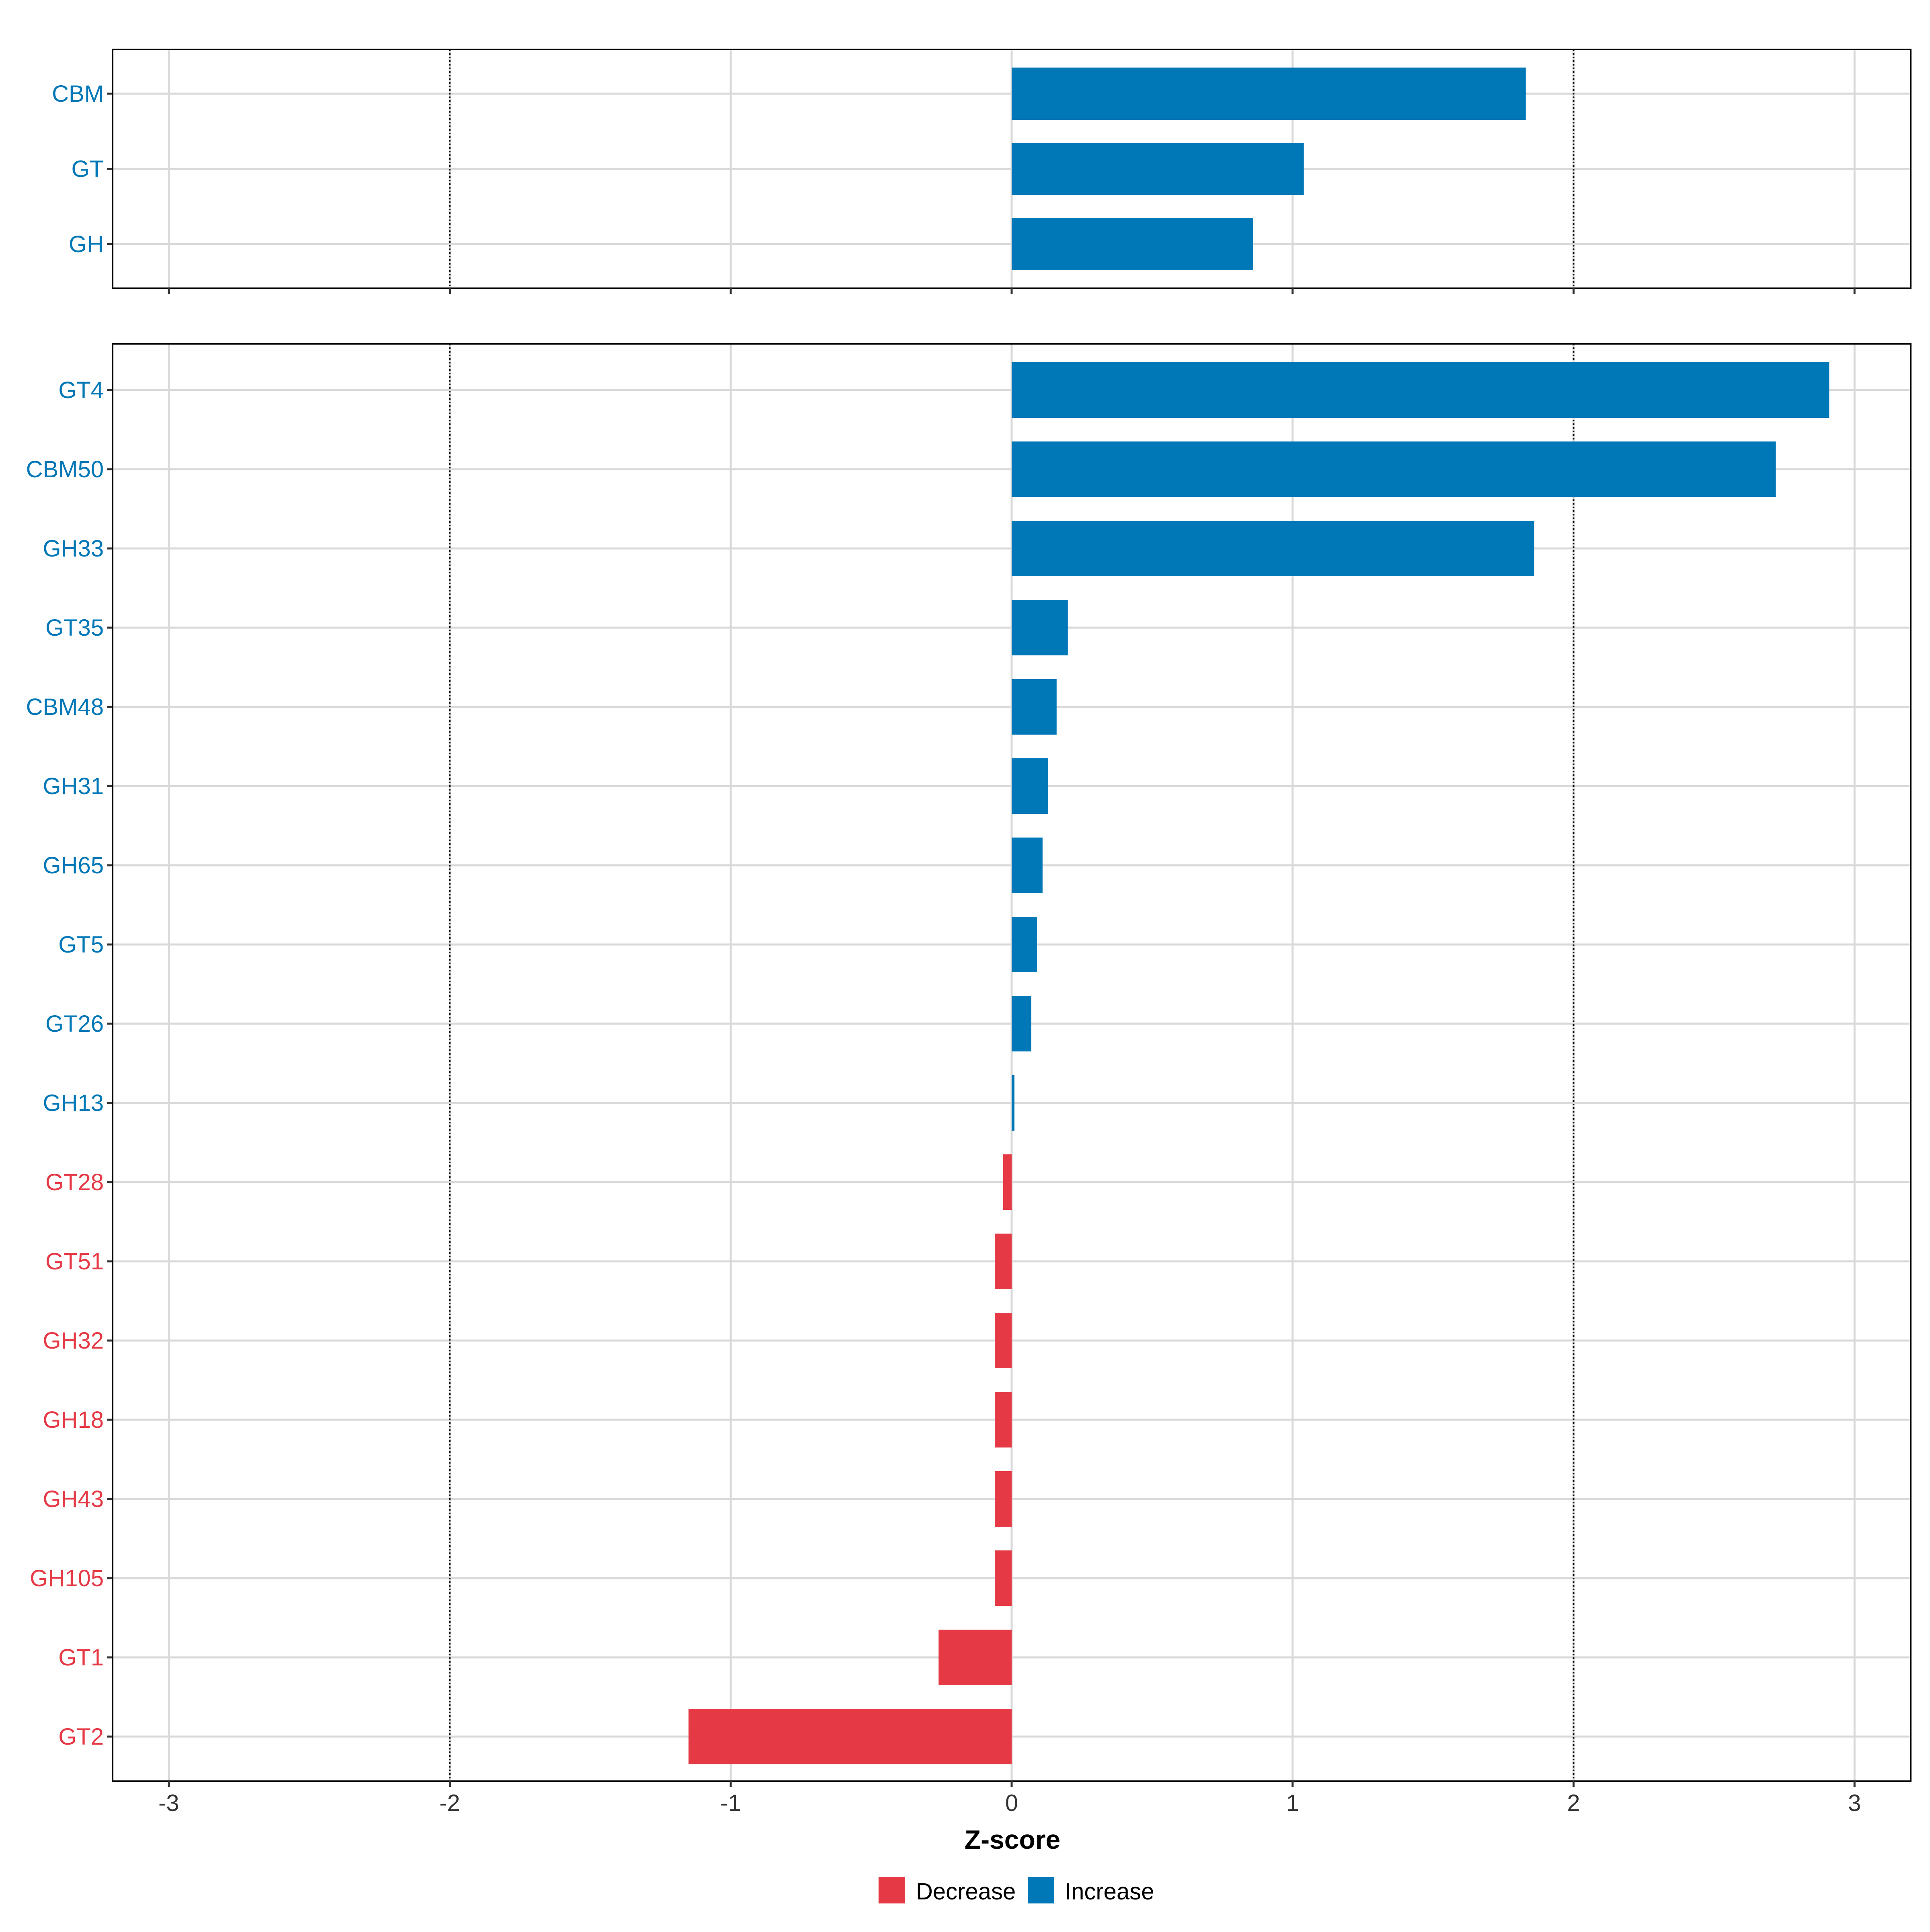 The height and width of the screenshot is (1932, 1930). Describe the element at coordinates (1109, 1892) in the screenshot. I see `legend-label-increase: Increase` at that location.